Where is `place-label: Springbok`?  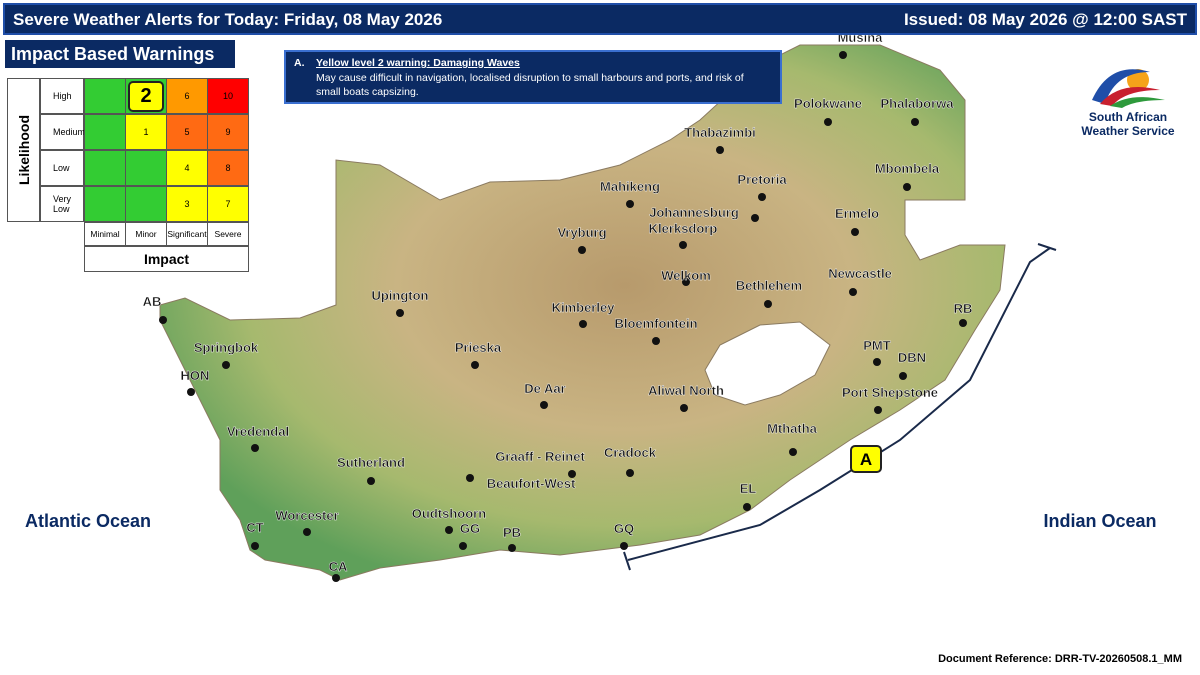
place-label: Springbok is located at coordinates (226, 347).